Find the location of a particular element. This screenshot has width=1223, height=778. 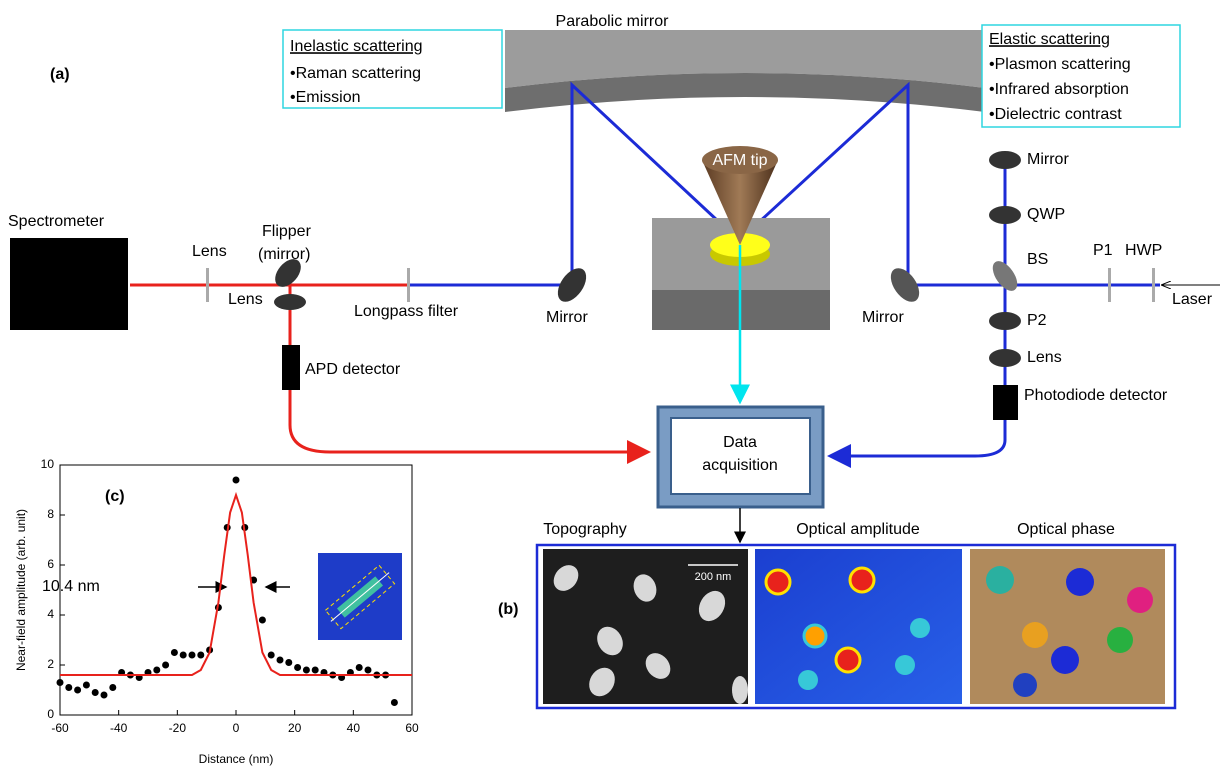

x-axis-label: Distance (nm) is located at coordinates (236, 759).